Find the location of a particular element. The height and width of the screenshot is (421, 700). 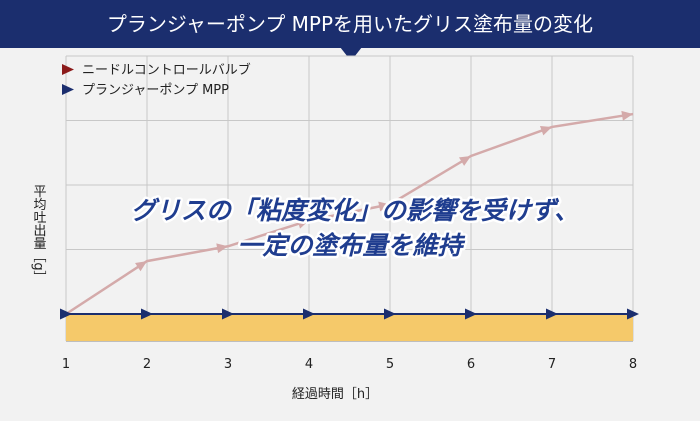

x-tick-label: 3 is located at coordinates (228, 364).